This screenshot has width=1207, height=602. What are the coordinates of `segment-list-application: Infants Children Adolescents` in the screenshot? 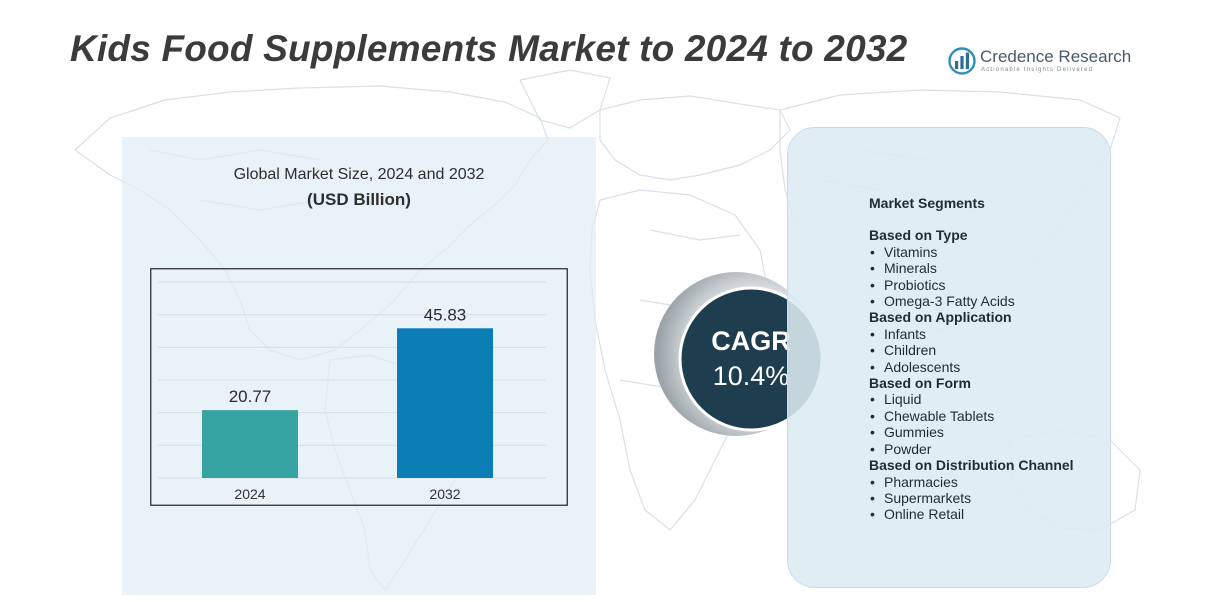 It's located at (989, 351).